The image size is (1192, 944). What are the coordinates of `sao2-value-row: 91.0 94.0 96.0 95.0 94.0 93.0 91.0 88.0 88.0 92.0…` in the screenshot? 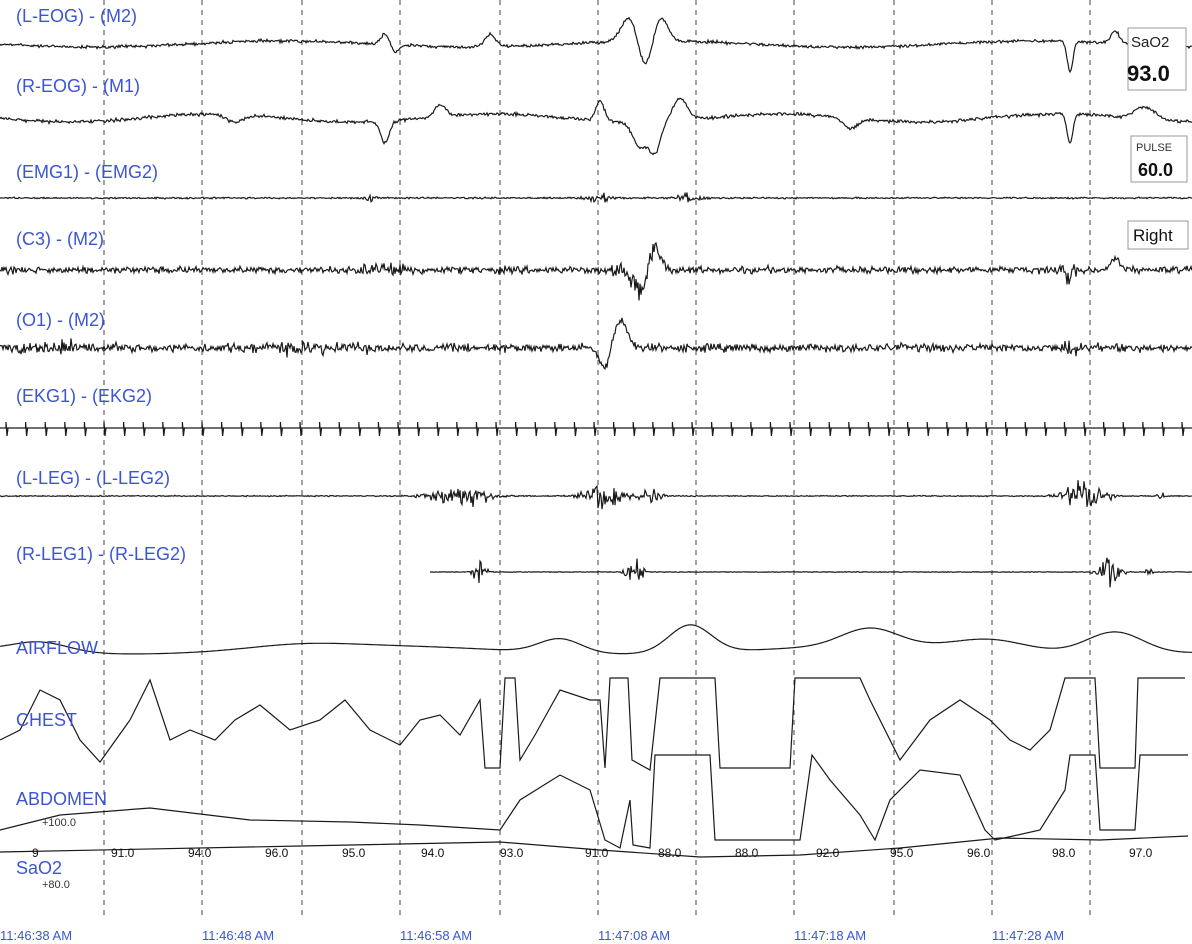 It's located at (632, 853).